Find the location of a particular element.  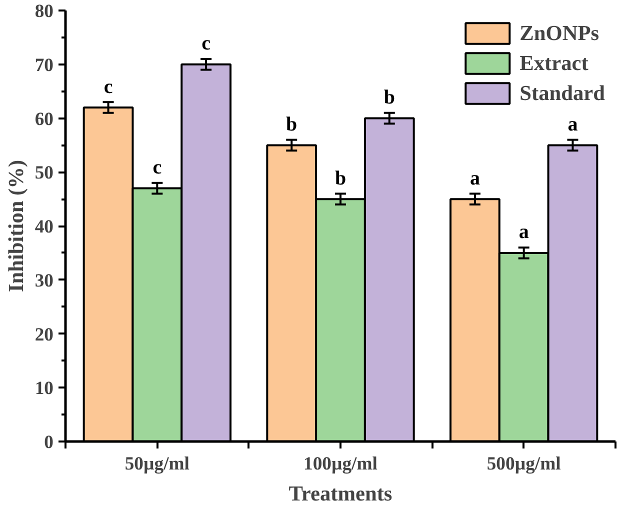

y-tick-label: 10 is located at coordinates (44, 389).